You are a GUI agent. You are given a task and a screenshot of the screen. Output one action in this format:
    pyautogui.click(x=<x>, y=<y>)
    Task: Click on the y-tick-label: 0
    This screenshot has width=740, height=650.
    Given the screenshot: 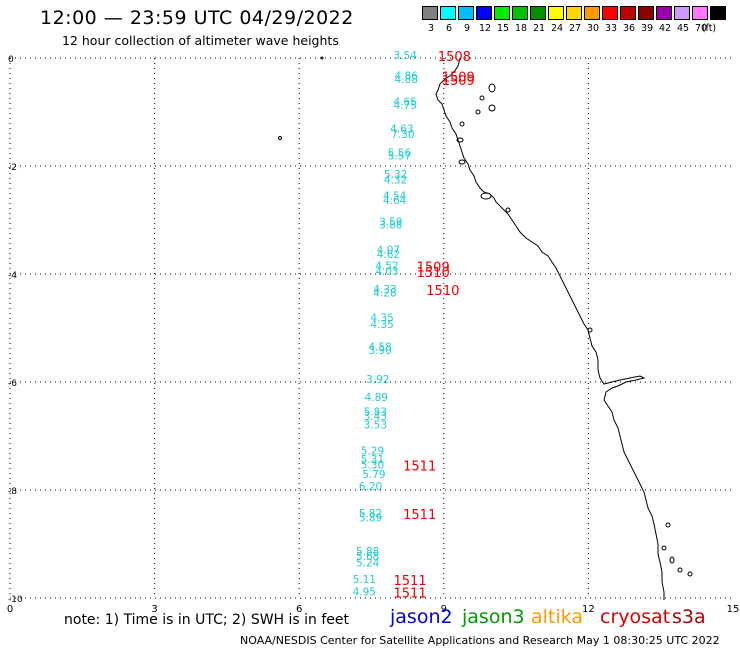 What is the action you would take?
    pyautogui.click(x=11, y=60)
    